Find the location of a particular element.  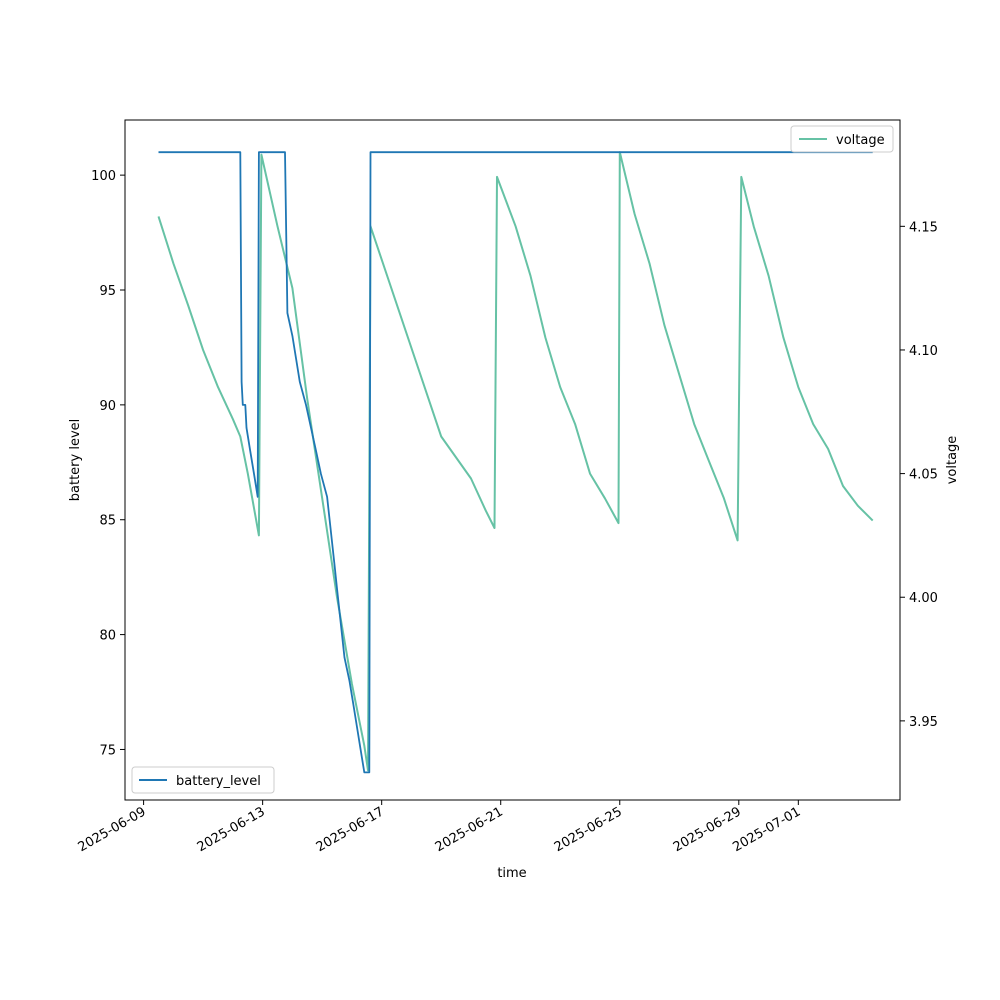

legend-voltage-label: voltage is located at coordinates (860, 140).